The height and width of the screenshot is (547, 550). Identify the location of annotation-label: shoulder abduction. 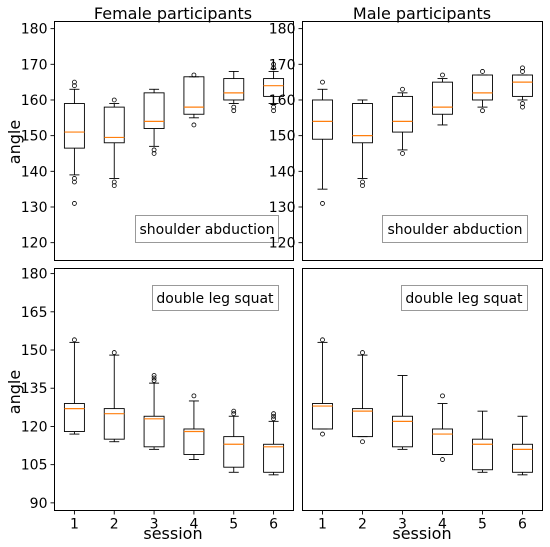
(455, 229).